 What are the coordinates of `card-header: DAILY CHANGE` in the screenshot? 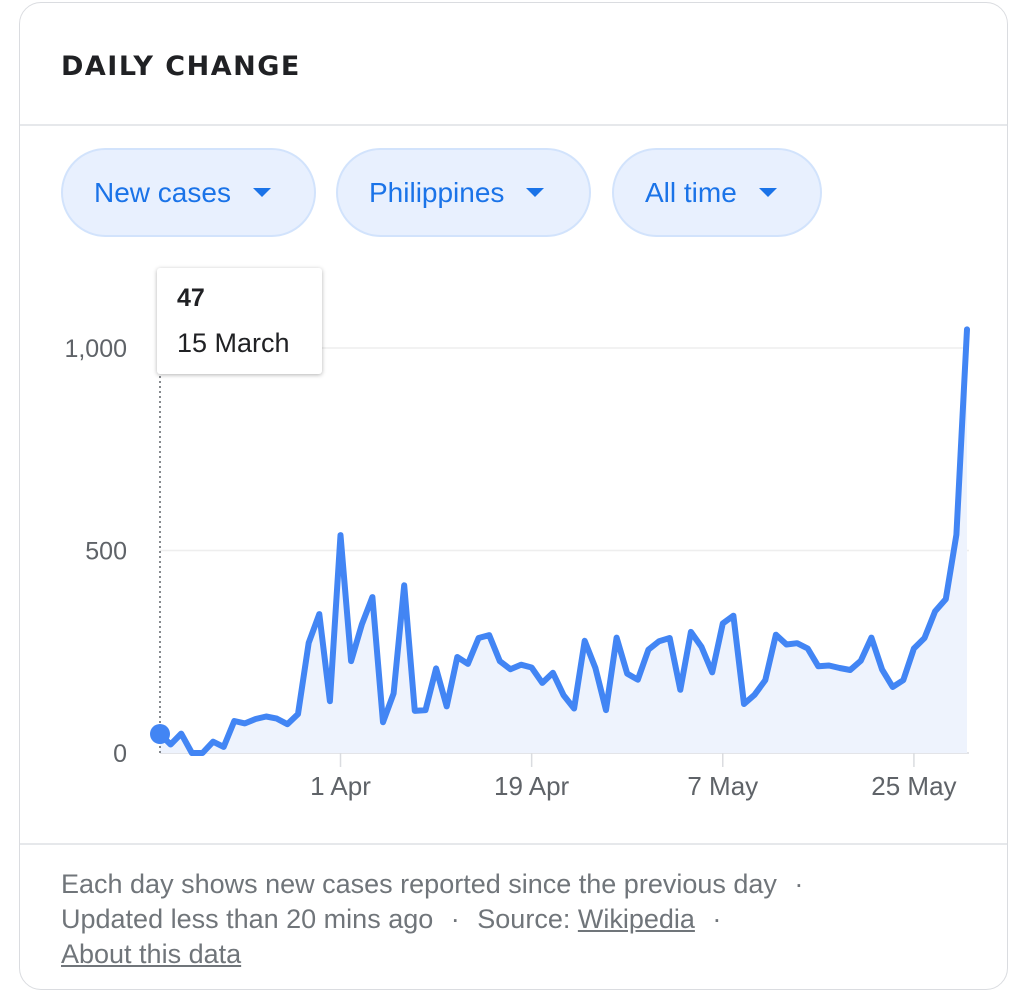 It's located at (513, 64).